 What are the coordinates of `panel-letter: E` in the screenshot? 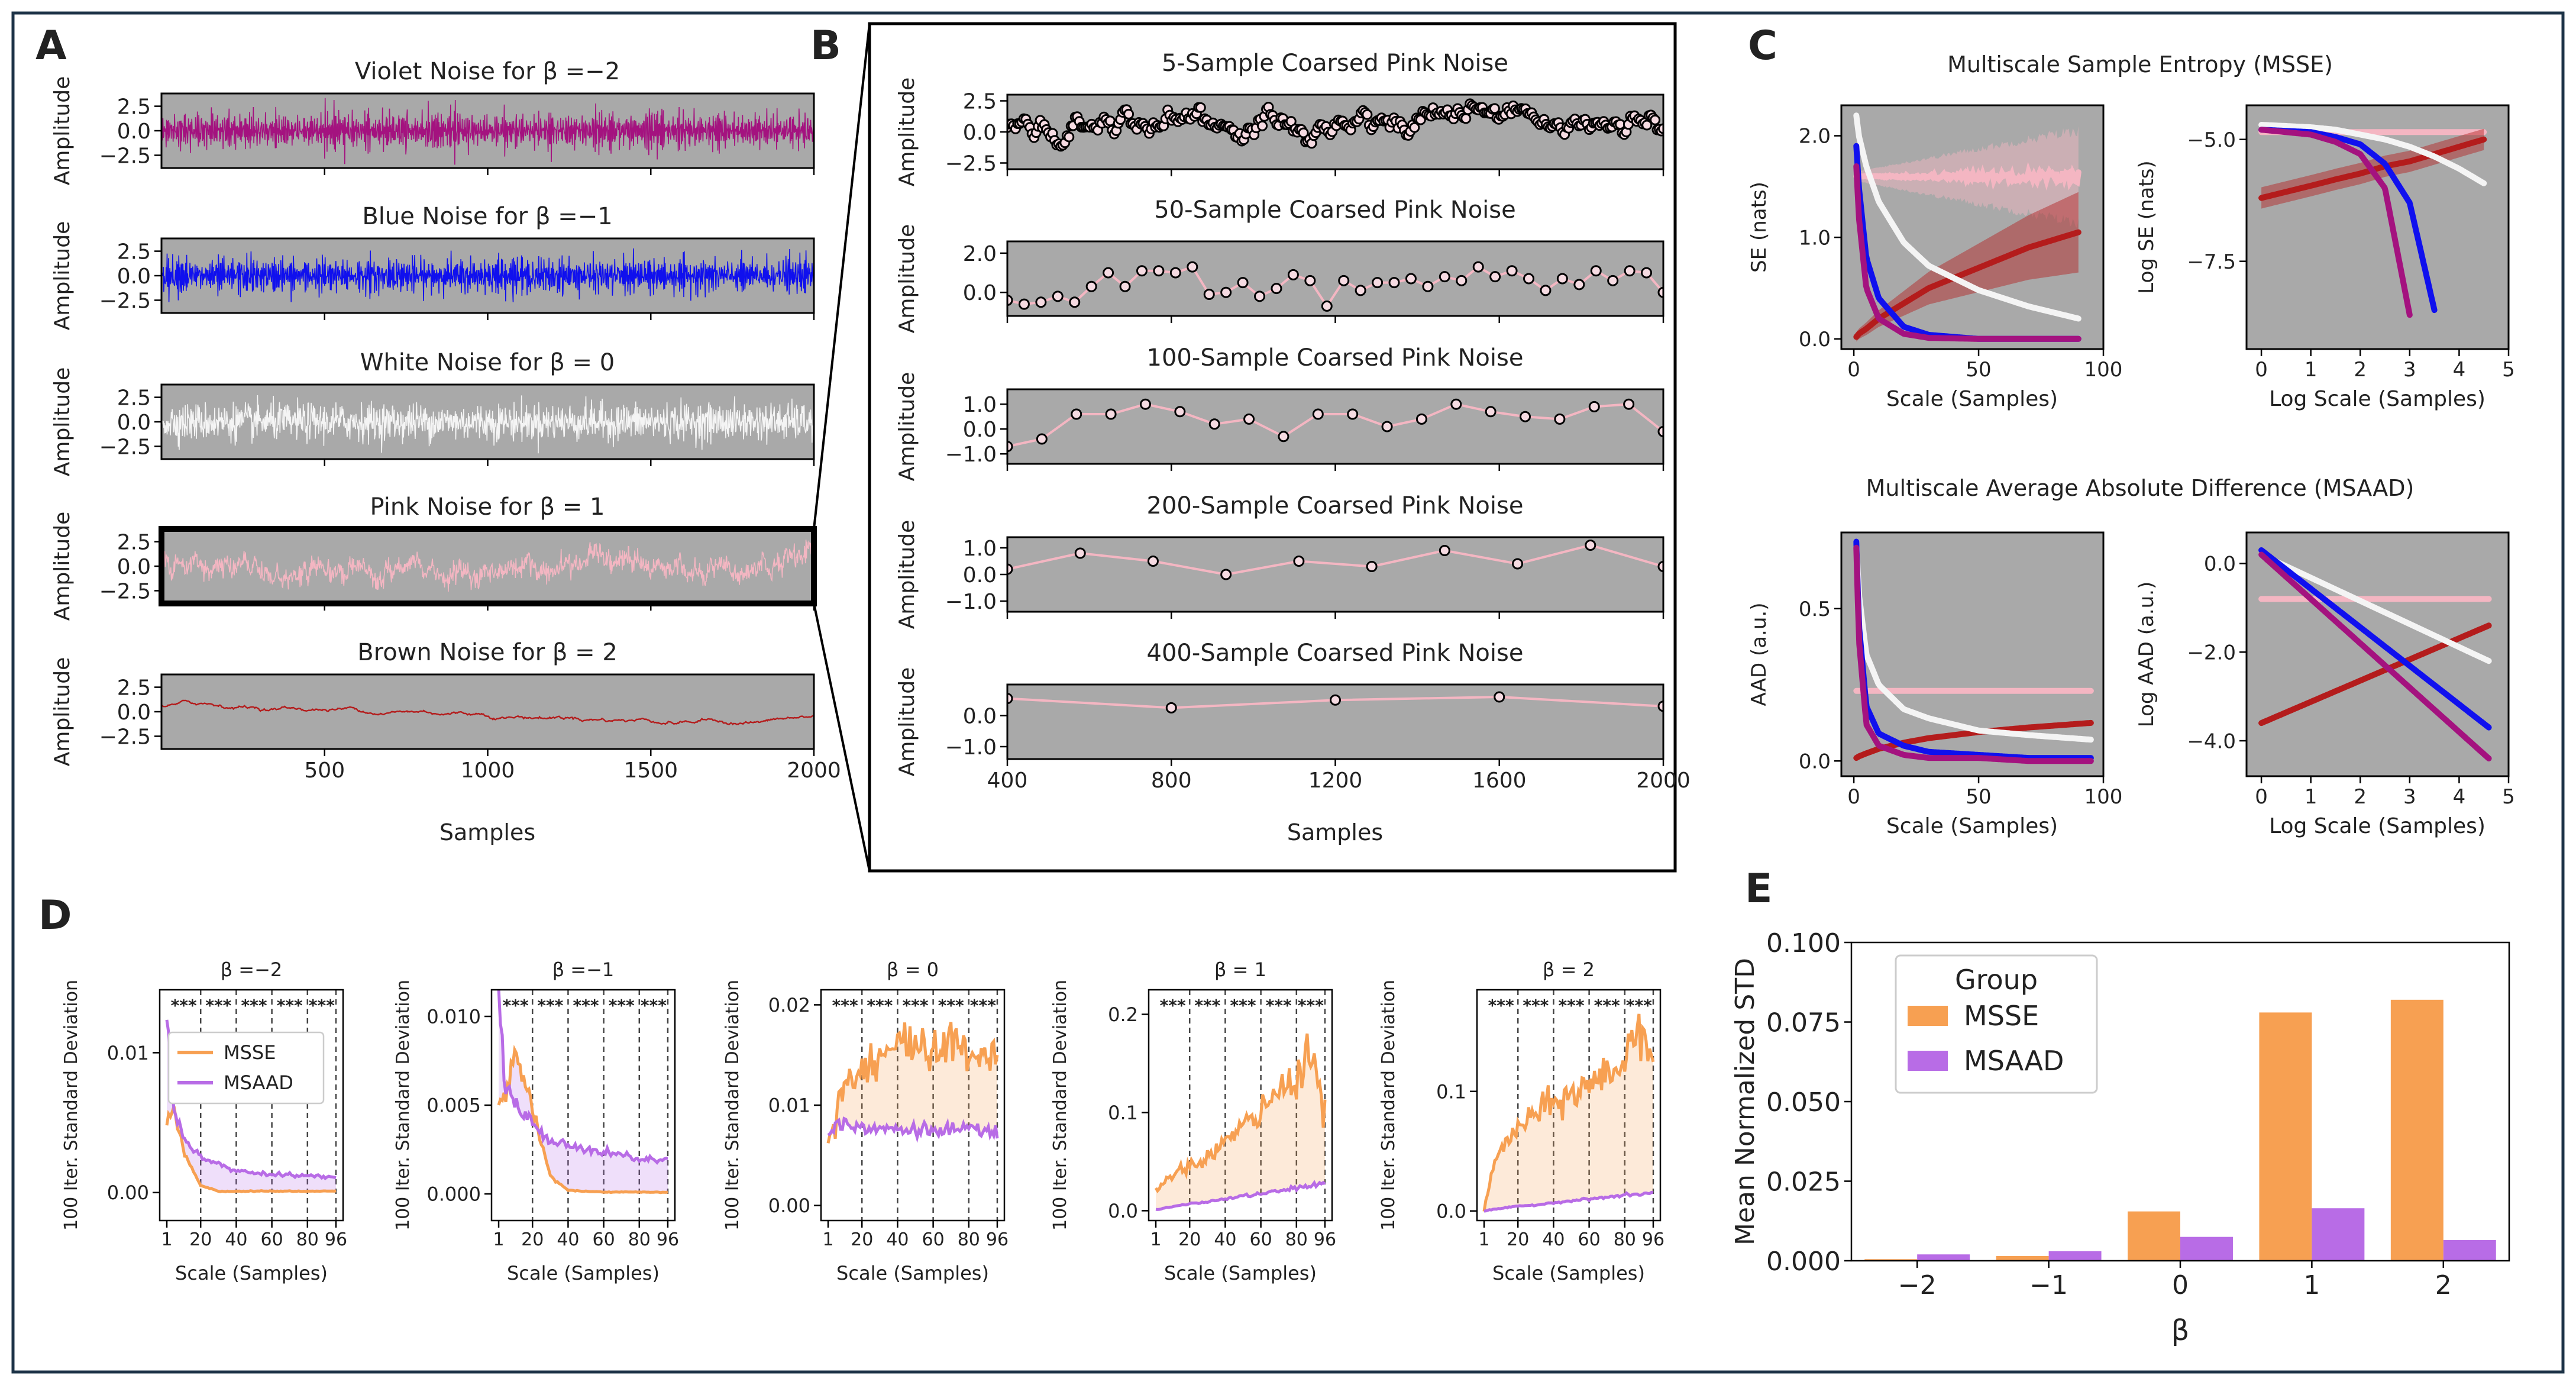 It's located at (1758, 889).